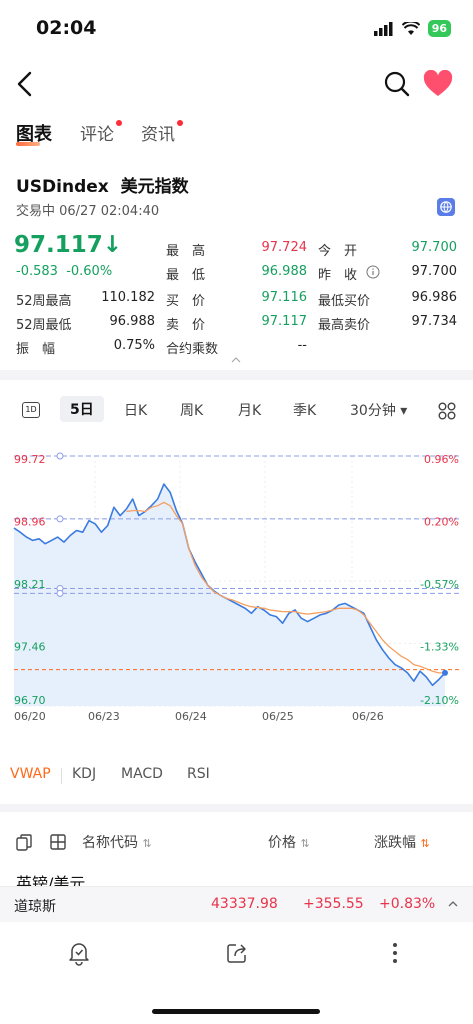 This screenshot has width=473, height=1024. What do you see at coordinates (236, 904) in the screenshot?
I see `market-ticker: 道琼斯 43337.98 +355.55 +0.83%` at bounding box center [236, 904].